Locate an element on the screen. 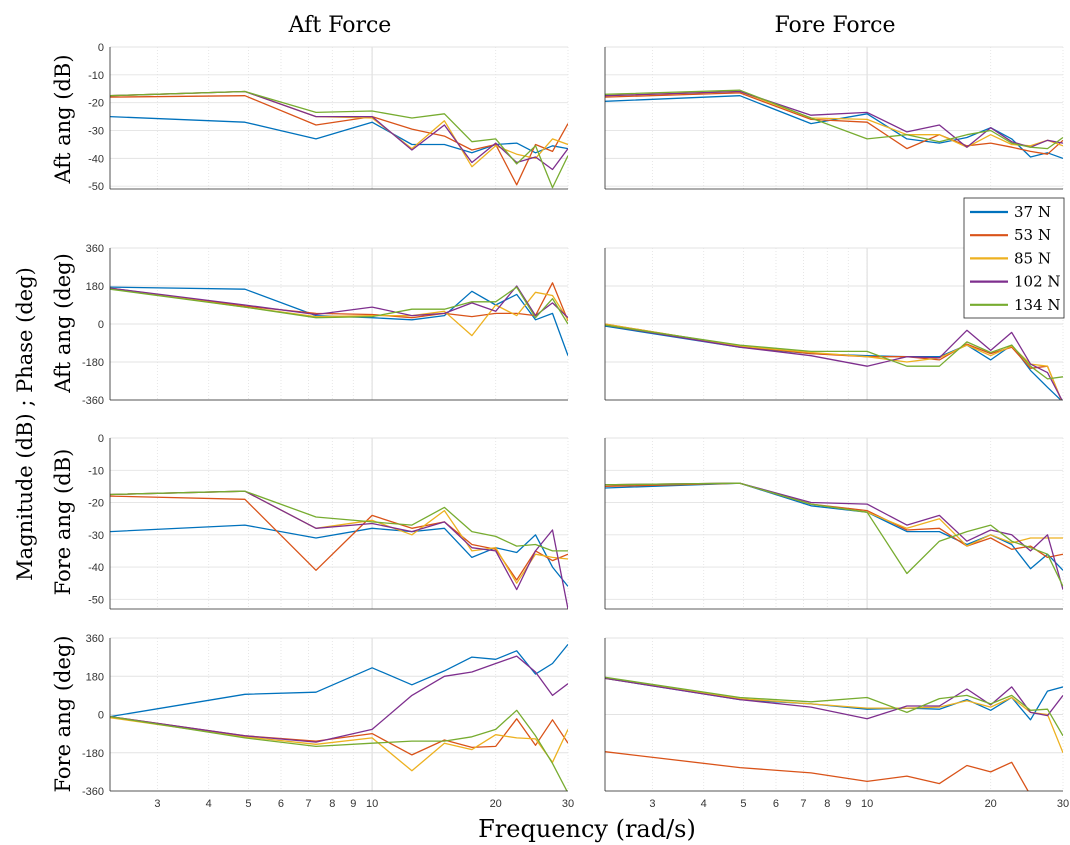  legend-entry: 37 N is located at coordinates (1032, 212).